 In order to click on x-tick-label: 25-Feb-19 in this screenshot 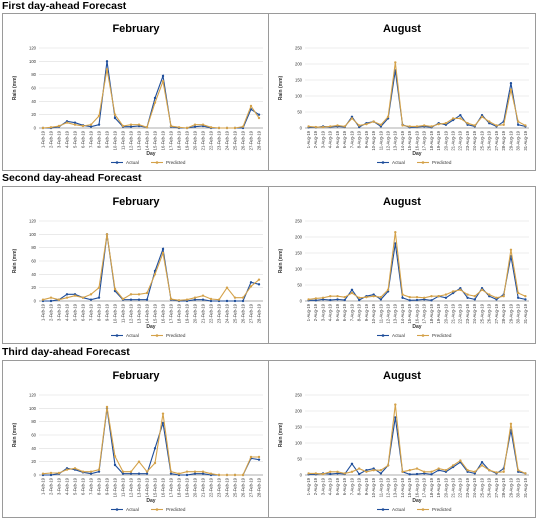, I will do `click(234, 487)`.